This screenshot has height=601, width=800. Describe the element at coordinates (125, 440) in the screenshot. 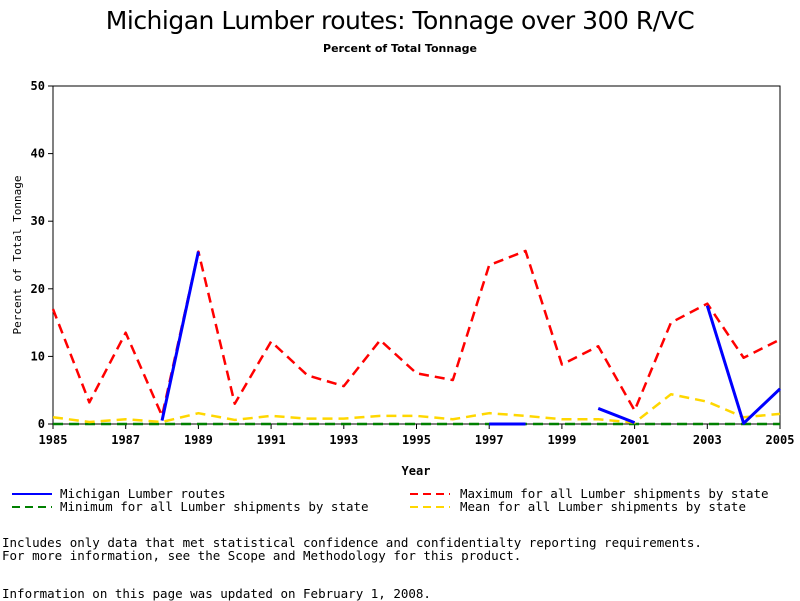

I see `x-tick-label: 1987` at that location.